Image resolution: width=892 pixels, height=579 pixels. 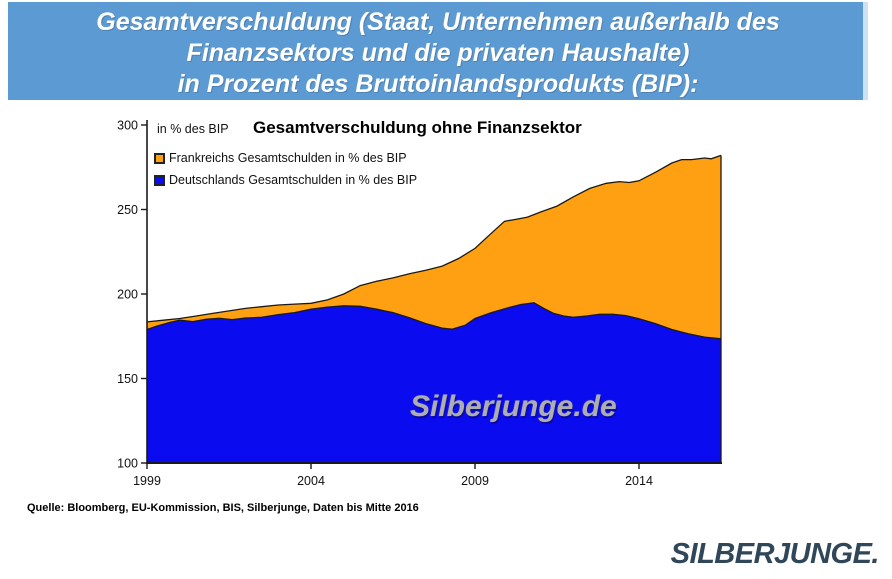 I want to click on y-axis-unit-label: in % des BIP, so click(x=193, y=129).